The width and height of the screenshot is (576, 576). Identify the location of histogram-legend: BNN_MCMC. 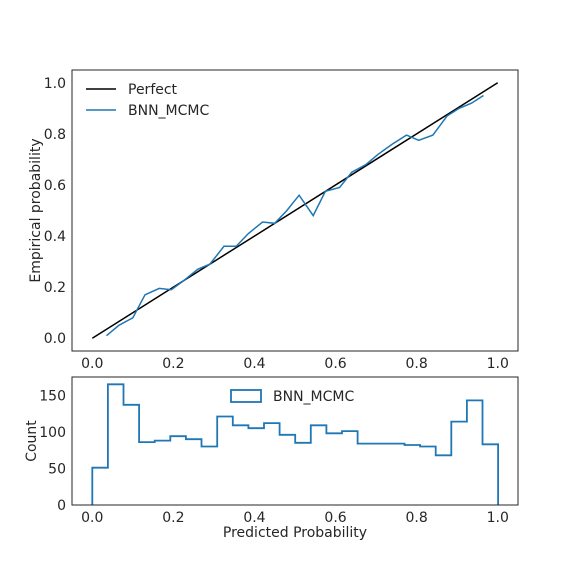
(292, 397).